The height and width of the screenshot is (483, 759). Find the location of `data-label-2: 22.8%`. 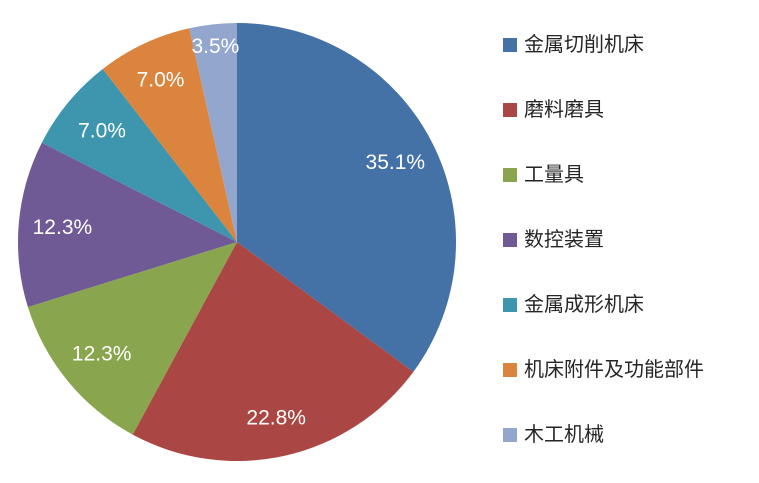

data-label-2: 22.8% is located at coordinates (276, 417).